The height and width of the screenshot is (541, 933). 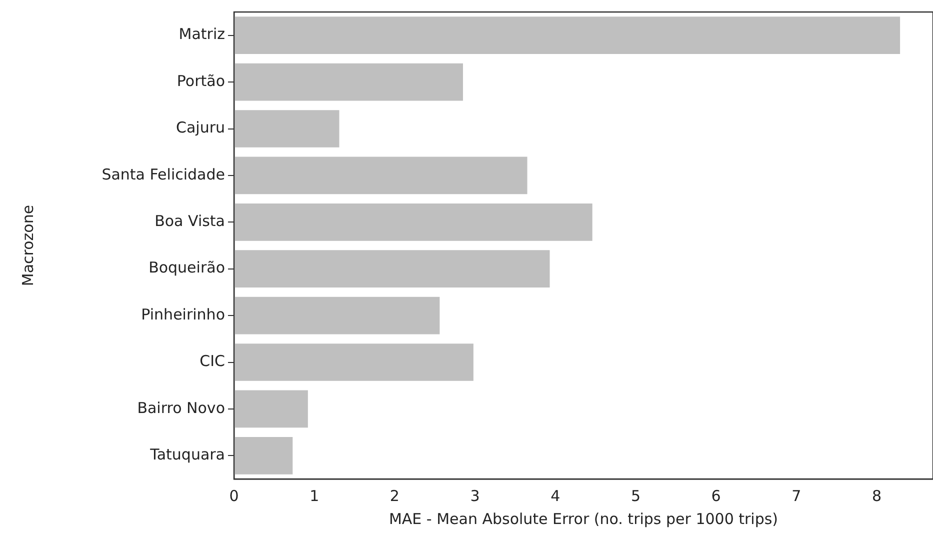 I want to click on x-axis-title: MAE - Mean Absolute Error (no. trips per 1000 trips), so click(x=583, y=519).